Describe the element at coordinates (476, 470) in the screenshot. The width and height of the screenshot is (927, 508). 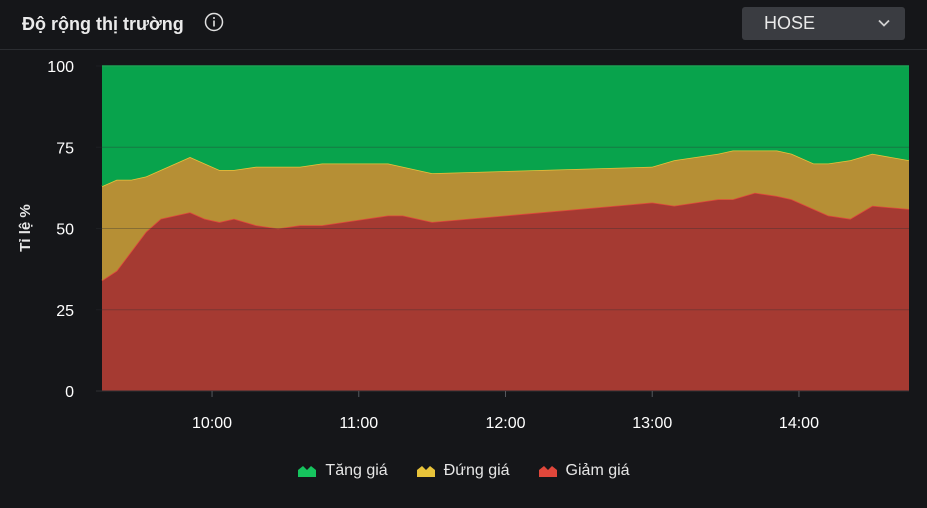
I see `legend-label: Đứng giá` at that location.